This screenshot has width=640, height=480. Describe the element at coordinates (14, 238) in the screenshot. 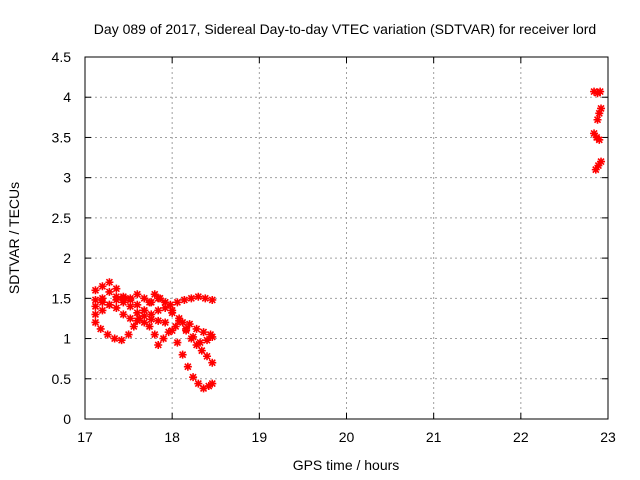

I see `y-axis-title: SDTVAR / TECUs` at that location.